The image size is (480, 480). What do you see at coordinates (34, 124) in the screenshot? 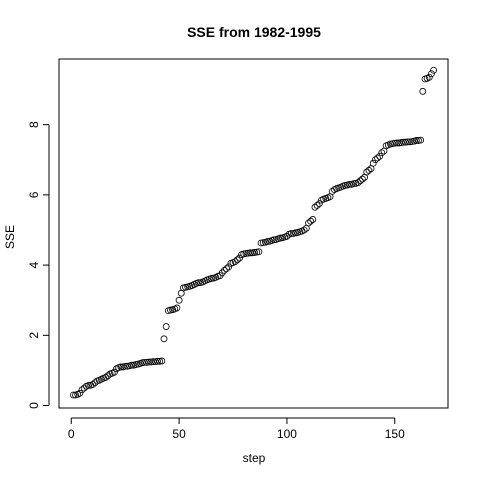
I see `y-tick-label: 8` at bounding box center [34, 124].